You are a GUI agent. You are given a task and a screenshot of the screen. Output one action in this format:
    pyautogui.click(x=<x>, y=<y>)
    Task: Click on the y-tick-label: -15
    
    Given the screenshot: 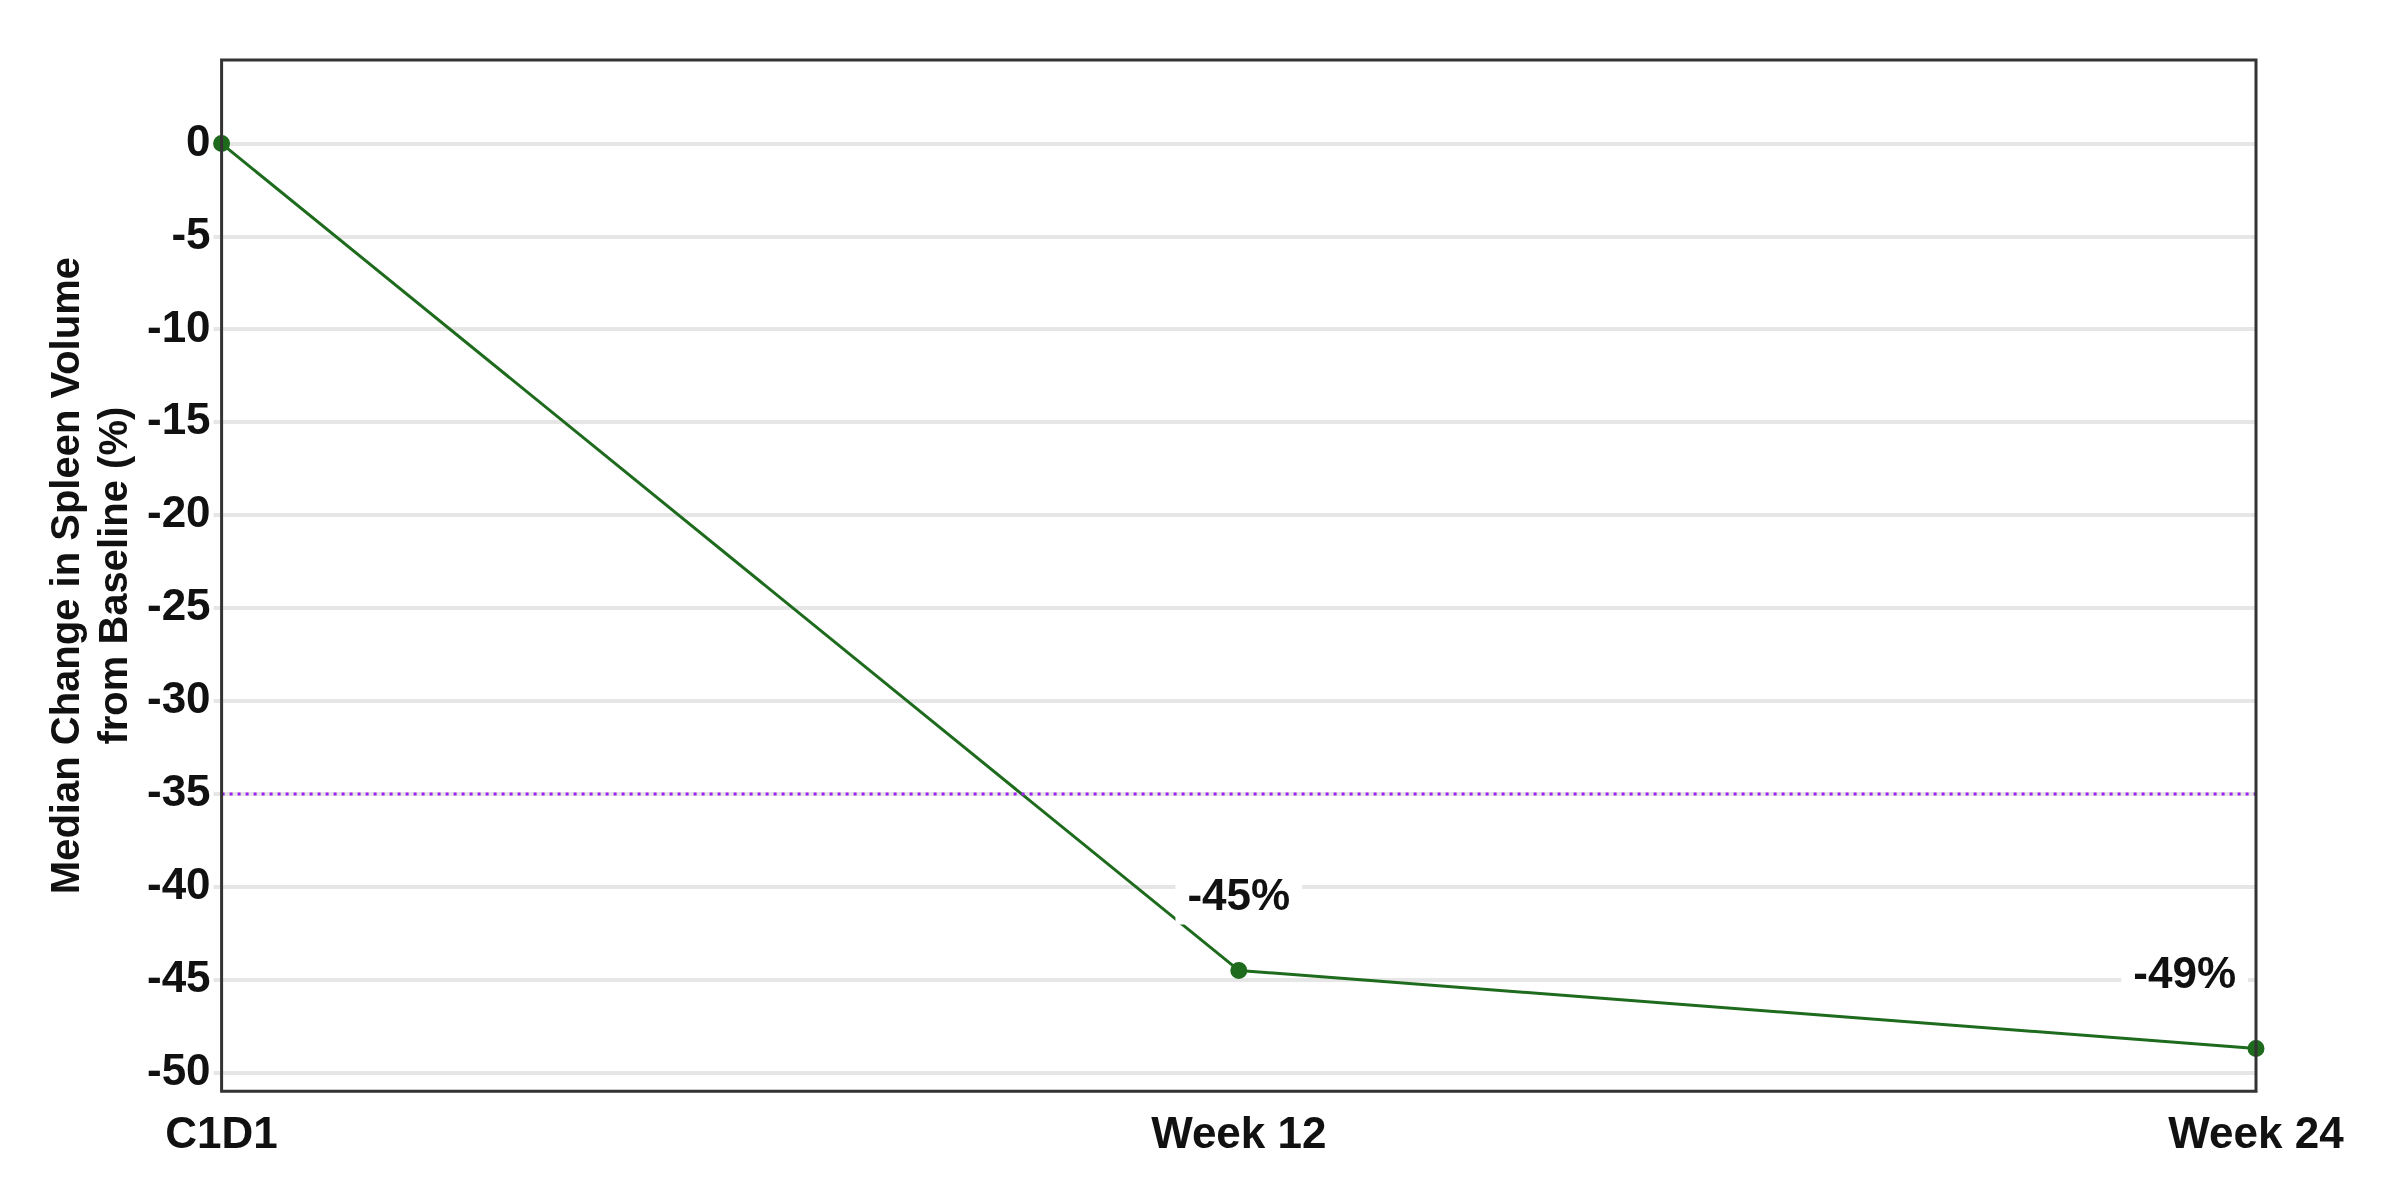 What is the action you would take?
    pyautogui.click(x=179, y=419)
    